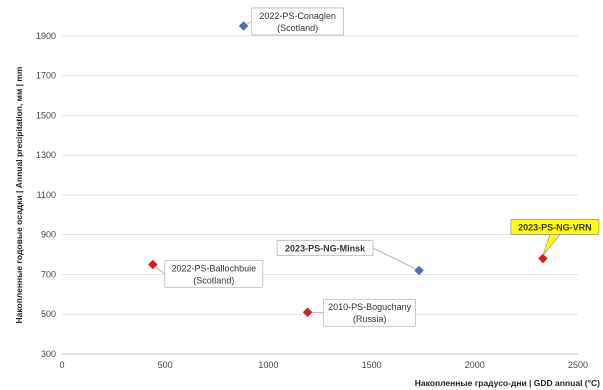 This screenshot has height=390, width=603. What do you see at coordinates (297, 16) in the screenshot?
I see `point-label: 2022-PS-Conaglen` at bounding box center [297, 16].